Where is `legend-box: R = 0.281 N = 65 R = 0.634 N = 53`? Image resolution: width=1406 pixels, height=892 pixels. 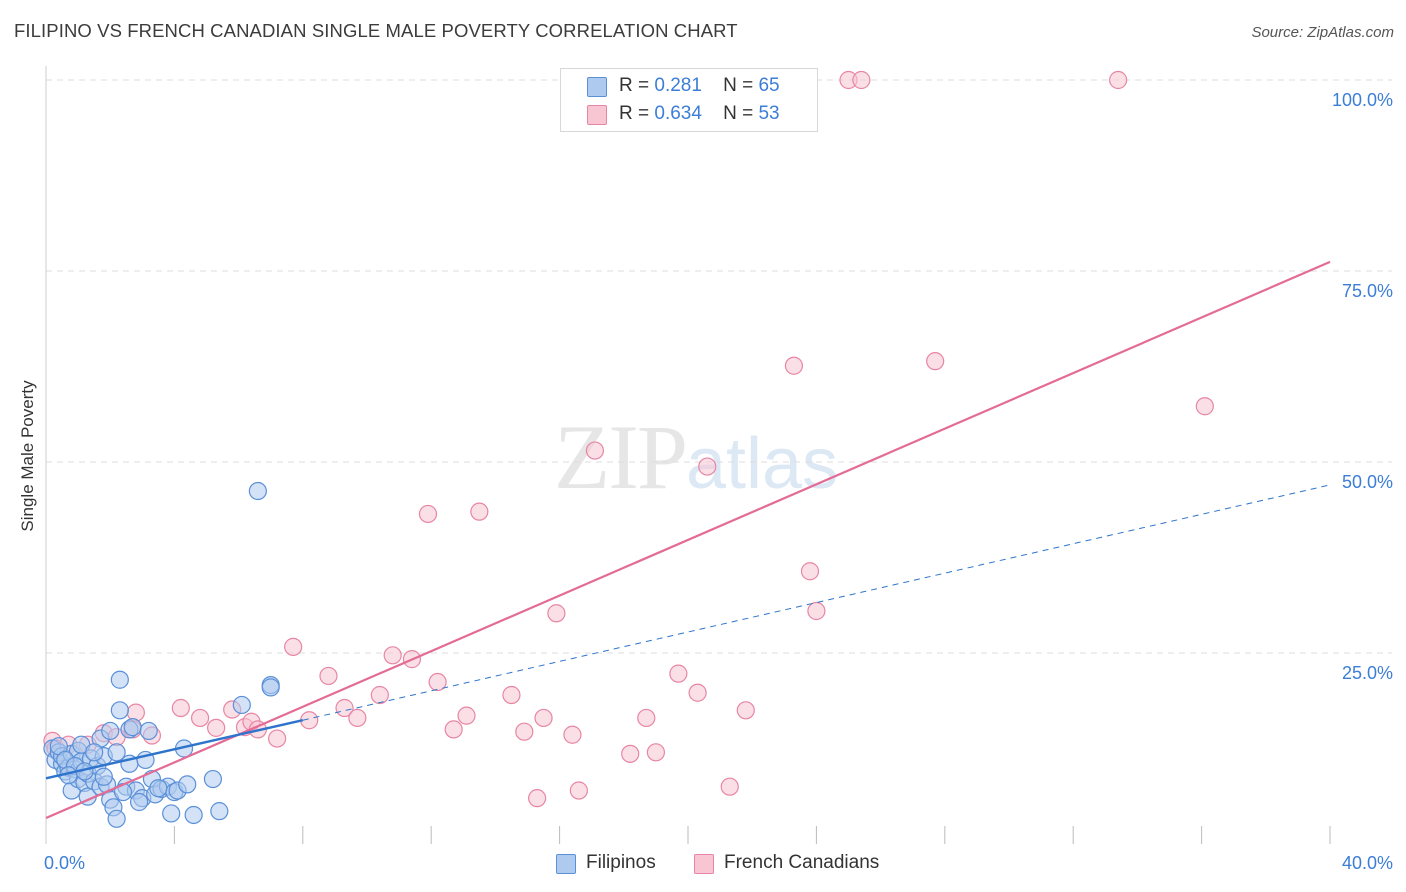
legend-box: R = 0.281 N = 65 R = 0.634 N = 53 is located at coordinates (689, 100).